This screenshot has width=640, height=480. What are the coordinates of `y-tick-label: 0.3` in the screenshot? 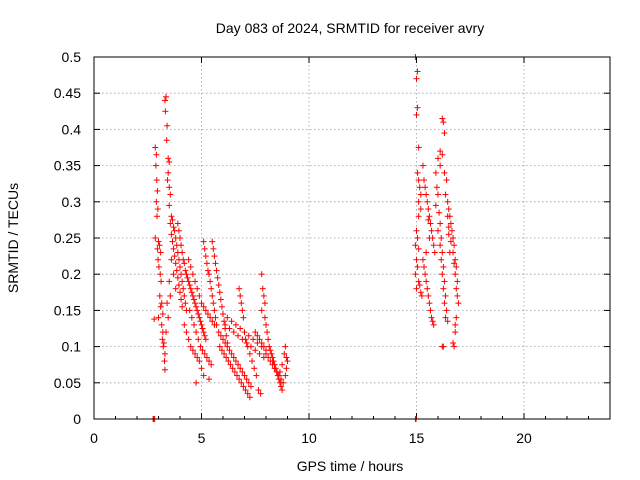 It's located at (72, 202).